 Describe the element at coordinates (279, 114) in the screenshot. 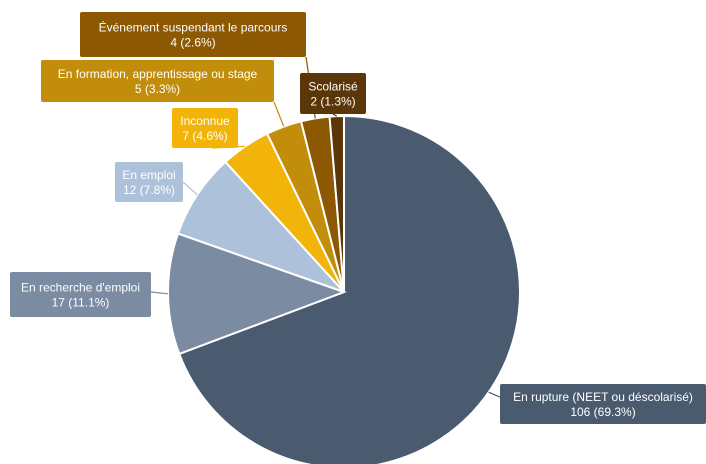

I see `leader-line-en-formation-apprentissage-ou-stage` at that location.